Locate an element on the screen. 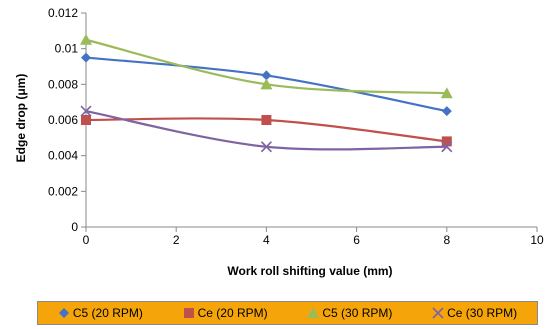 The height and width of the screenshot is (329, 546). y-tick-labels: 0 0.002 0.004 0.006 0.008 0.01 0.012 is located at coordinates (67, 120).